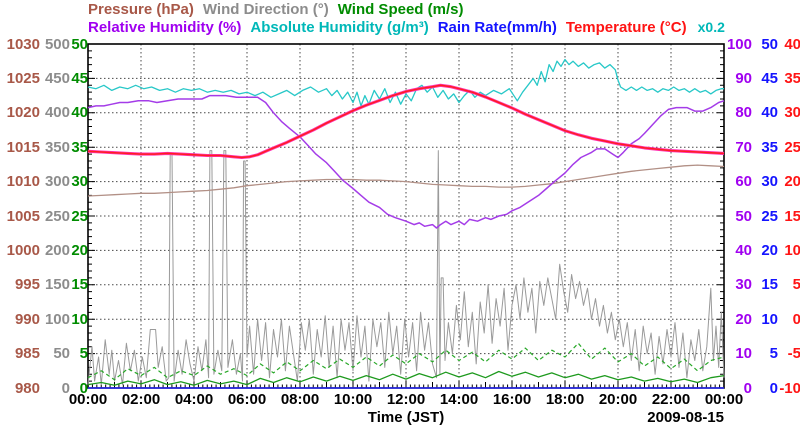 The height and width of the screenshot is (434, 800). What do you see at coordinates (739, 44) in the screenshot?
I see `relative-humidity-tick-100: 100` at bounding box center [739, 44].